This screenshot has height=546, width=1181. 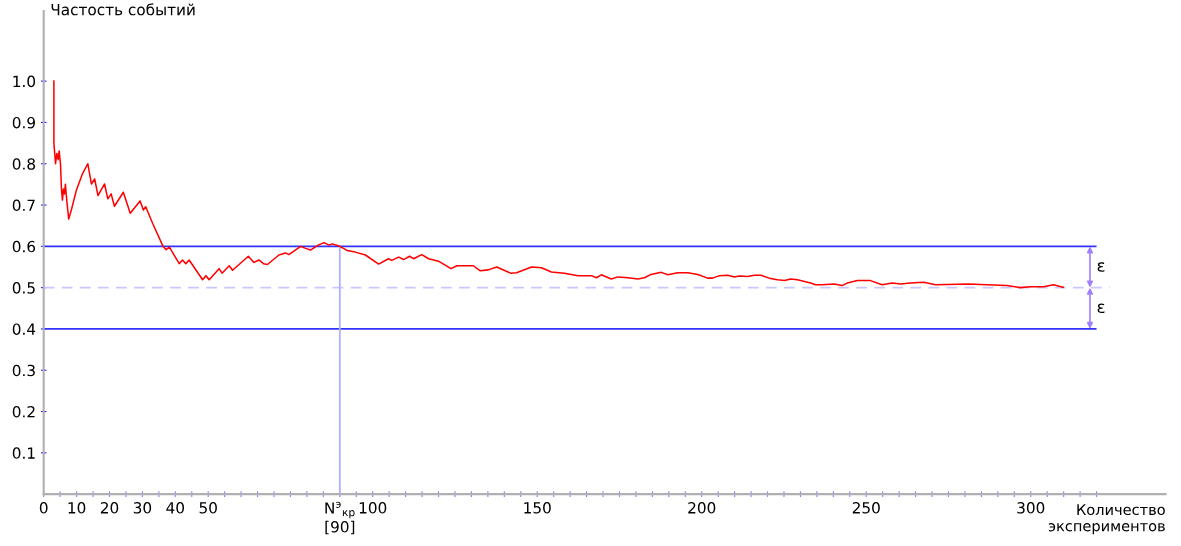 I want to click on x-tick-label: 30, so click(x=142, y=508).